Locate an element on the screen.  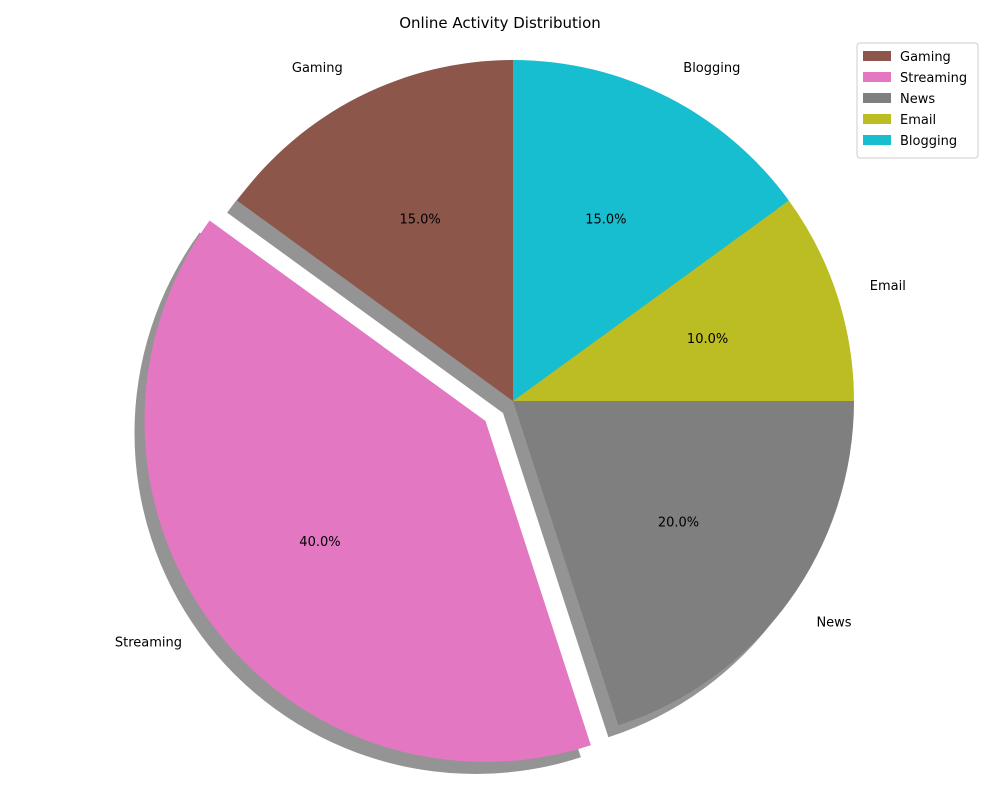
slice-label-email: Email is located at coordinates (888, 286).